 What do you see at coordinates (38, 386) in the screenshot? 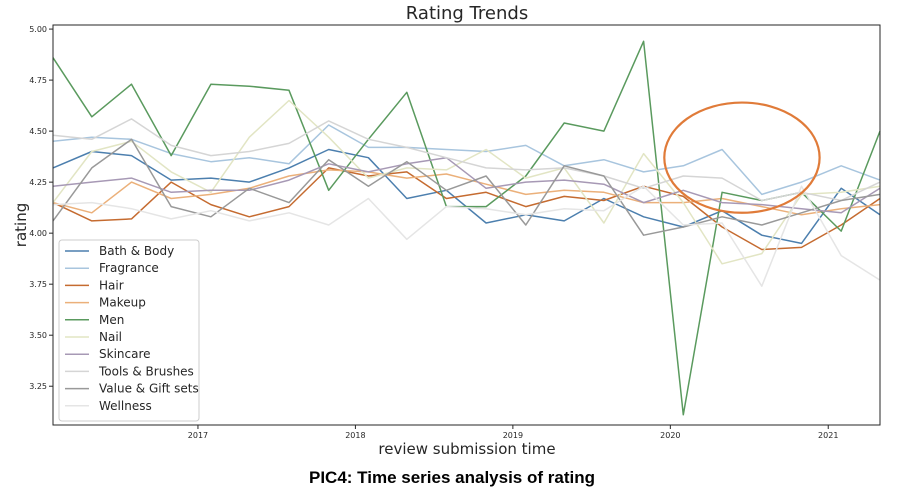
I see `y-tick-label: 3.25` at bounding box center [38, 386].